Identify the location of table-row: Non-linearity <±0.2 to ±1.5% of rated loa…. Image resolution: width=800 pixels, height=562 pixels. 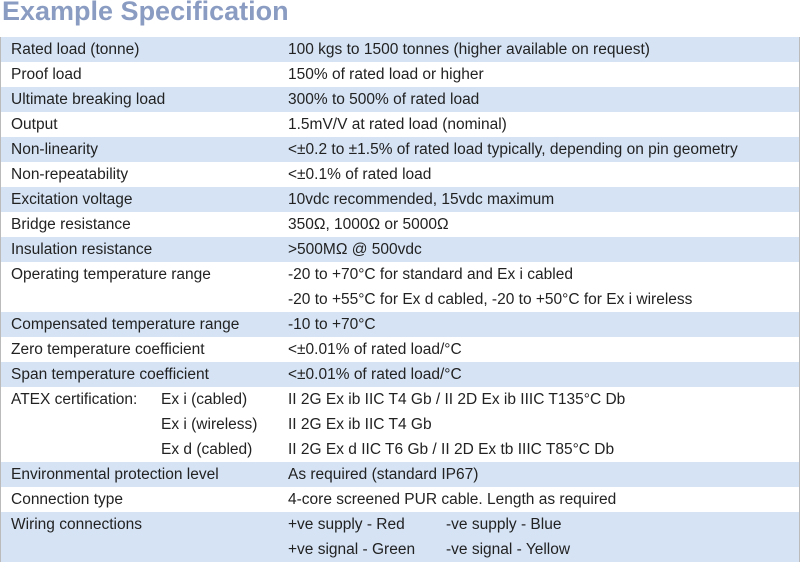
(400, 149).